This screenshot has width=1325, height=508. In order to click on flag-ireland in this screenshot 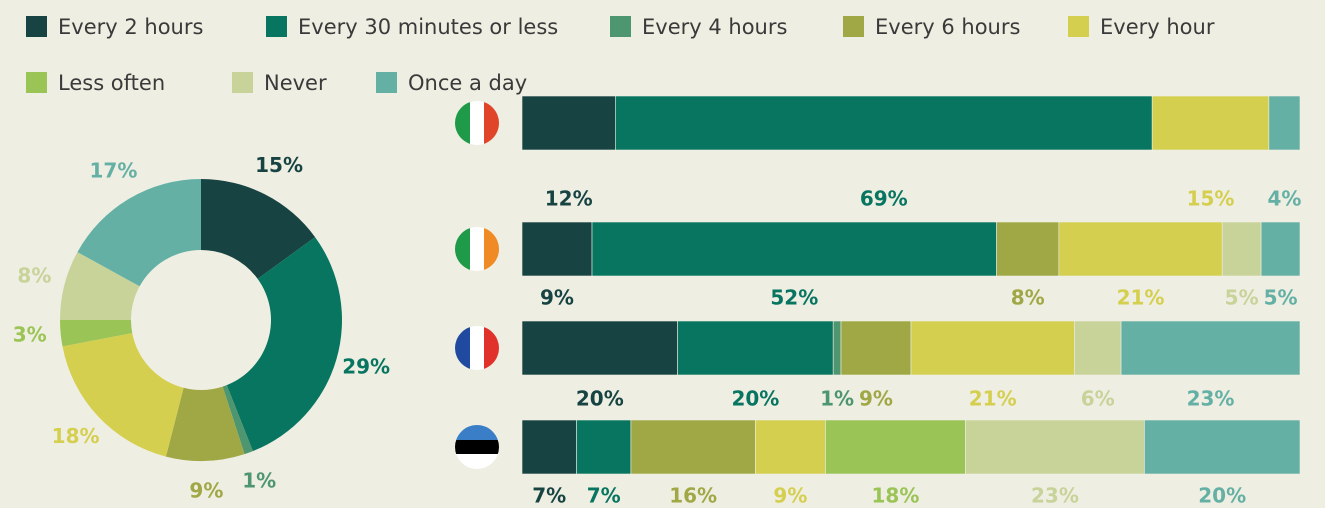, I will do `click(477, 249)`.